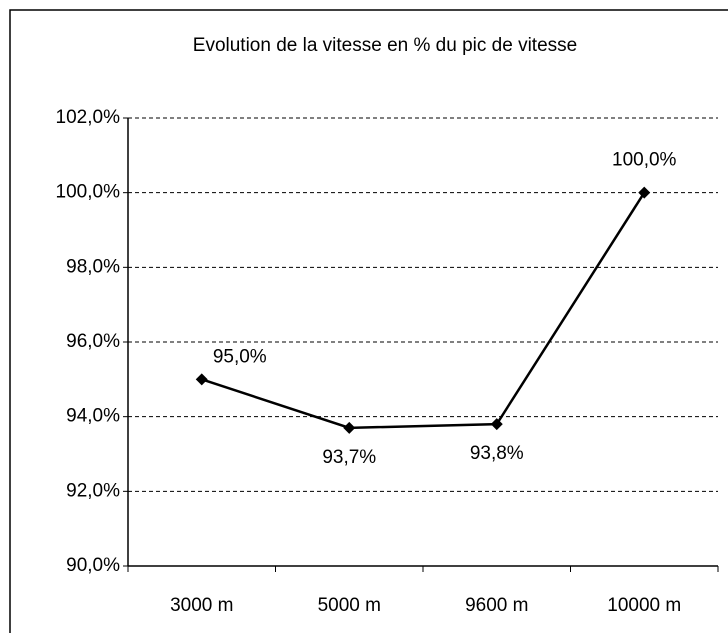 This screenshot has width=728, height=633. Describe the element at coordinates (644, 160) in the screenshot. I see `data-label: 100,0%` at that location.